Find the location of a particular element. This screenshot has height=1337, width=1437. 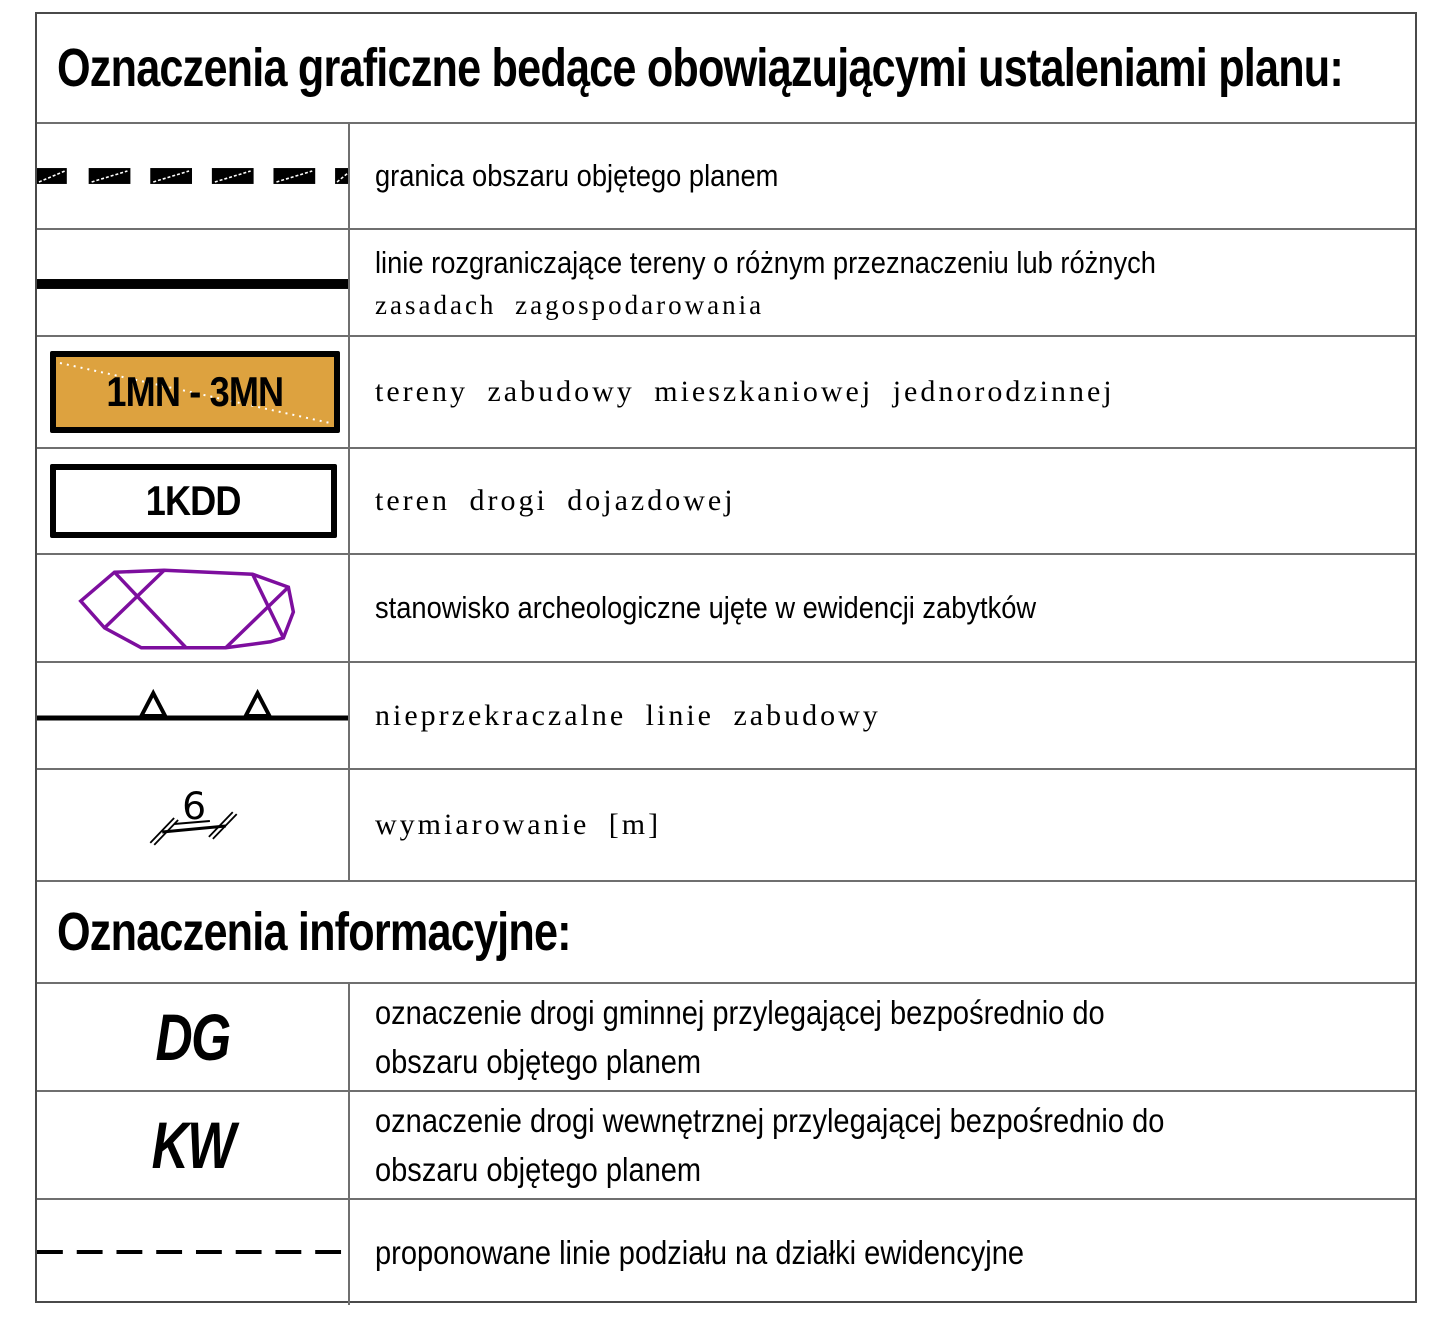

building-limit-symbol-cell is located at coordinates (193, 715).